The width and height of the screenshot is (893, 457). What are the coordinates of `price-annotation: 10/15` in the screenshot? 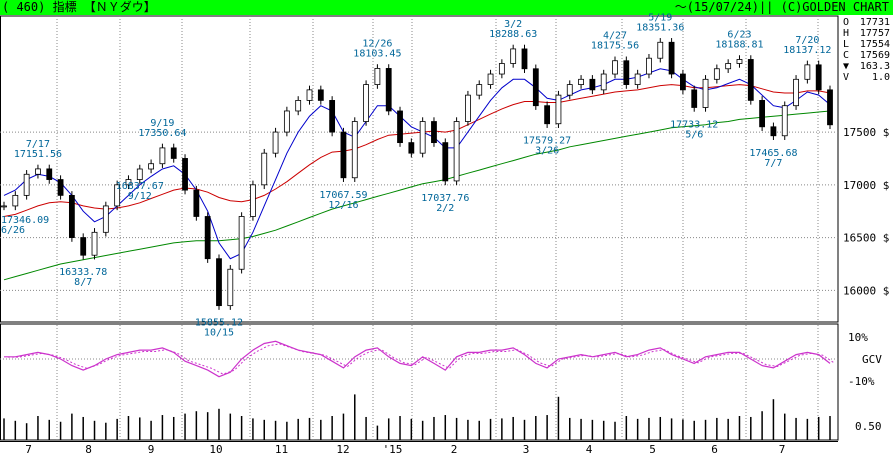 It's located at (219, 333).